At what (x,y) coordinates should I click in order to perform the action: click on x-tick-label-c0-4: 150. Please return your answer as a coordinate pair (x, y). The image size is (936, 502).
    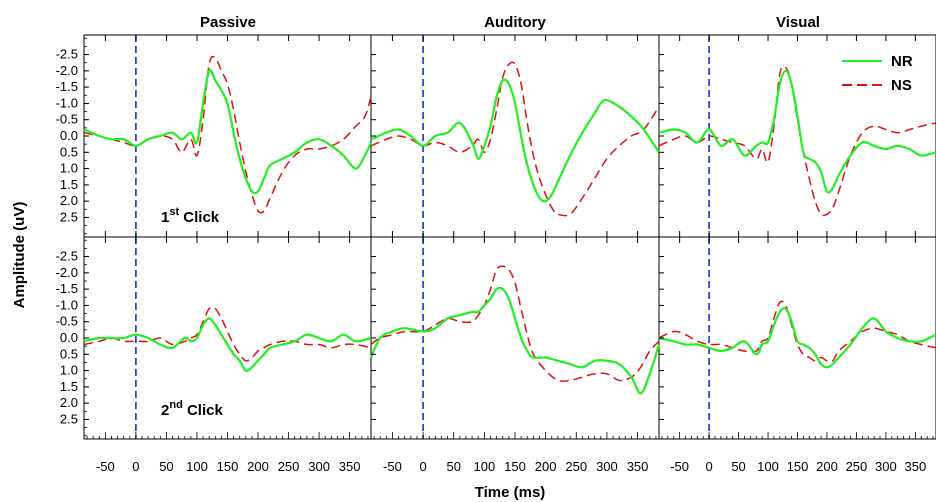
    Looking at the image, I should click on (228, 466).